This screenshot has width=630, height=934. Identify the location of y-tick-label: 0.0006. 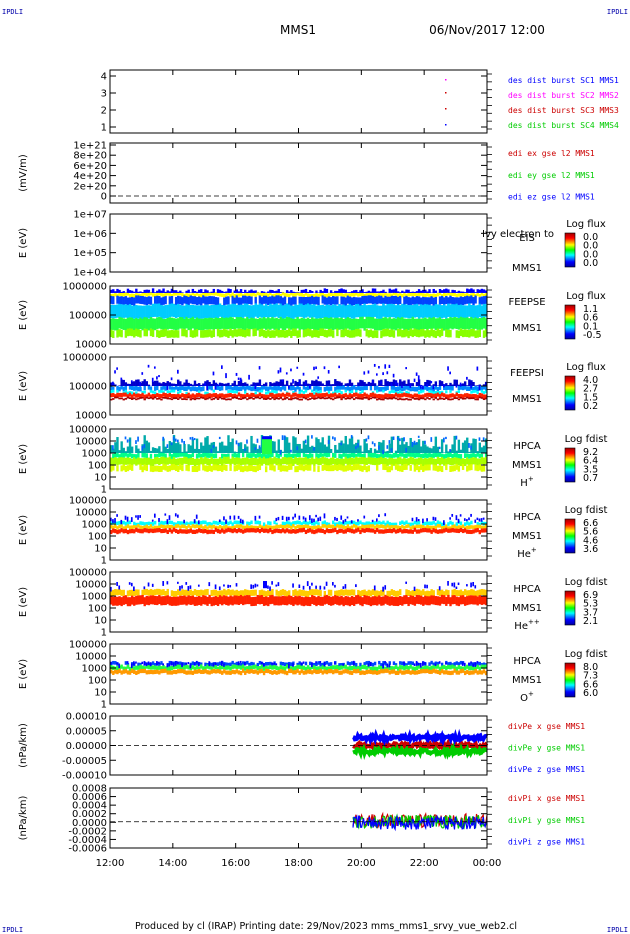
(89, 797).